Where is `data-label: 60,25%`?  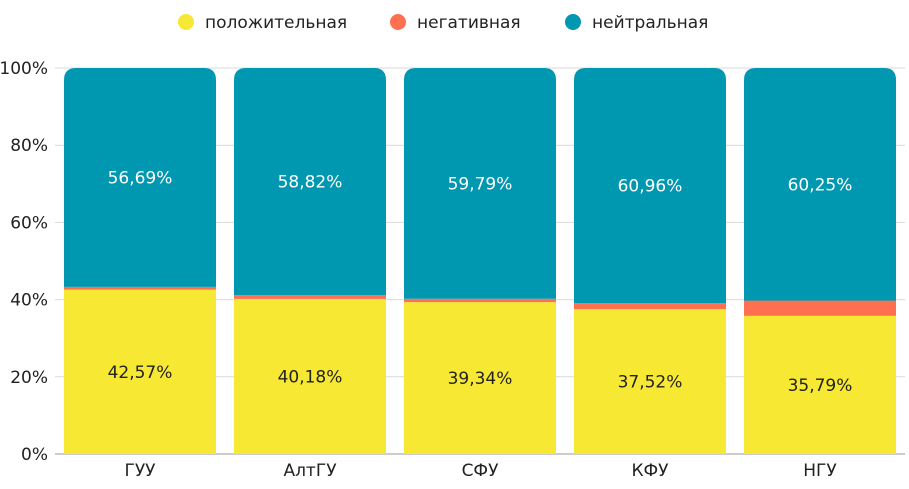 data-label: 60,25% is located at coordinates (820, 185).